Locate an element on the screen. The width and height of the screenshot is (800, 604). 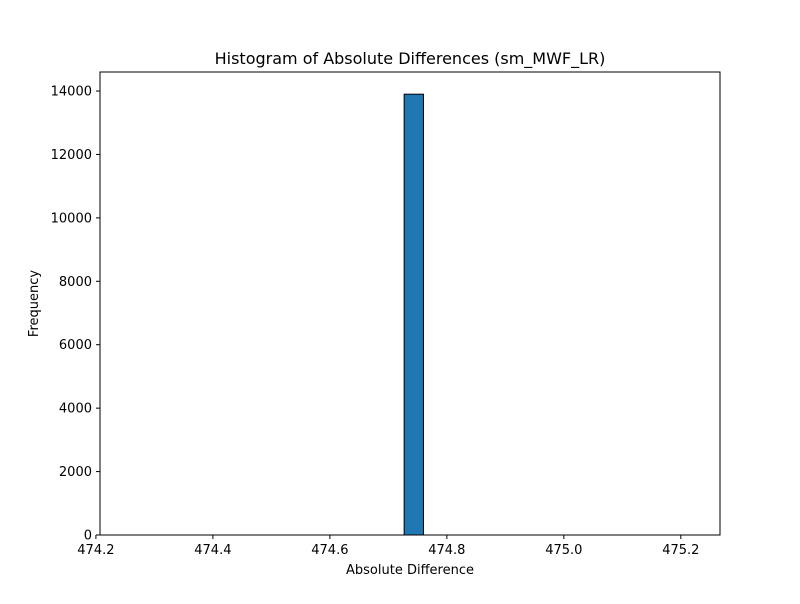
y-tick-label: 4000 is located at coordinates (75, 409).